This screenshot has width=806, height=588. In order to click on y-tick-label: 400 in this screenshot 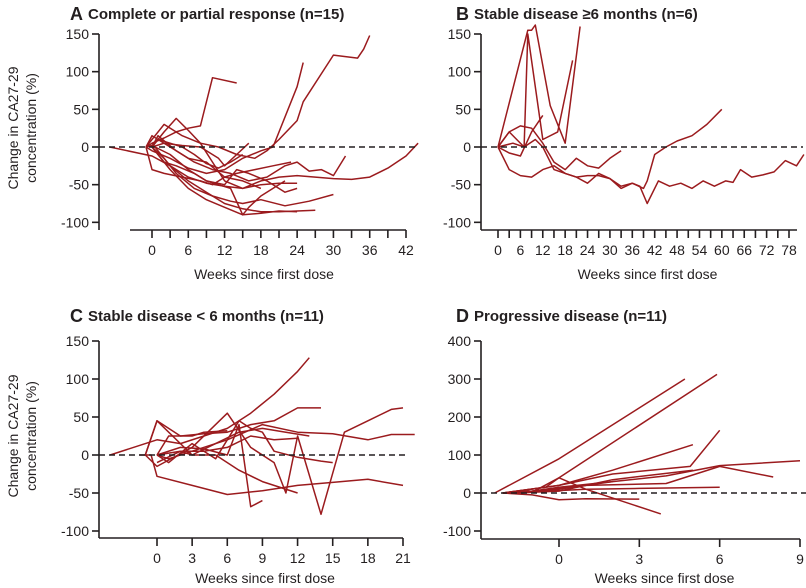, I will do `click(460, 341)`.